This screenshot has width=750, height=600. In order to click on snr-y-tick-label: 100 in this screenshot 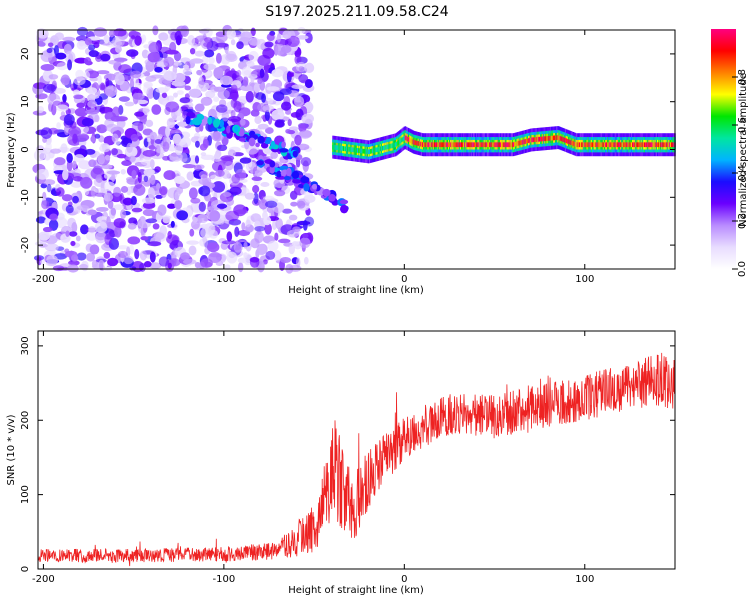, I will do `click(25, 494)`.